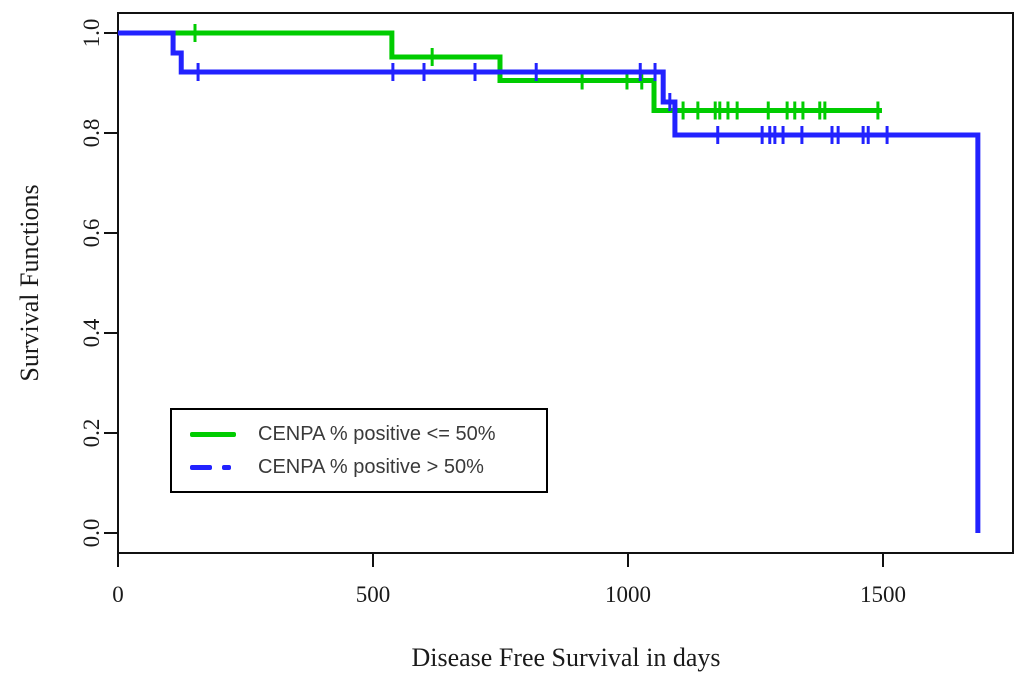 The width and height of the screenshot is (1024, 681). Describe the element at coordinates (29, 283) in the screenshot. I see `y-axis-title: Survival Functions` at that location.